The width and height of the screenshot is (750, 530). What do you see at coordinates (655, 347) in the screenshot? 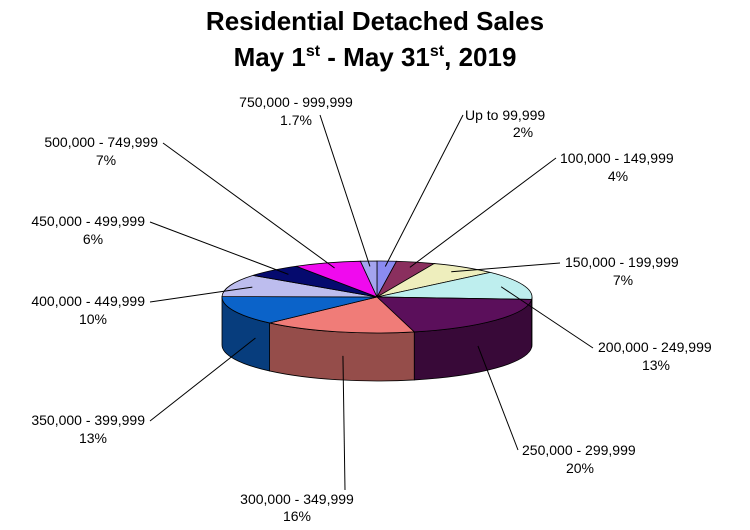
I see `slice-label-3: 200,000 - 249,999` at bounding box center [655, 347].